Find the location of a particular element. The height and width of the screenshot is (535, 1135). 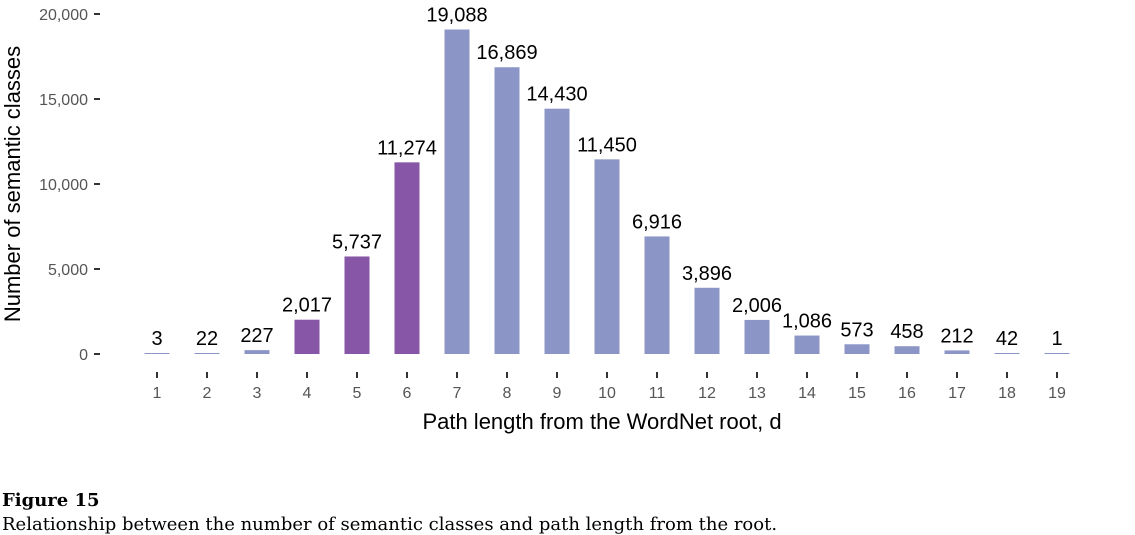

x-tick-label: 14 is located at coordinates (807, 393).